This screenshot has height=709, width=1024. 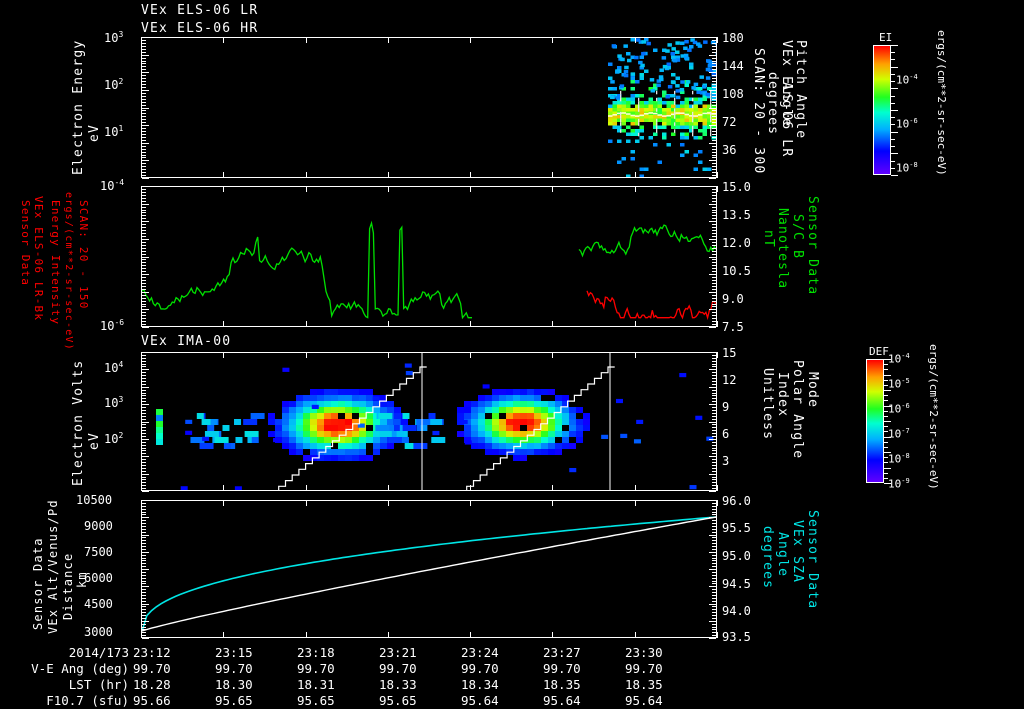 What do you see at coordinates (398, 668) in the screenshot?
I see `axis-table-cell: 99.70` at bounding box center [398, 668].